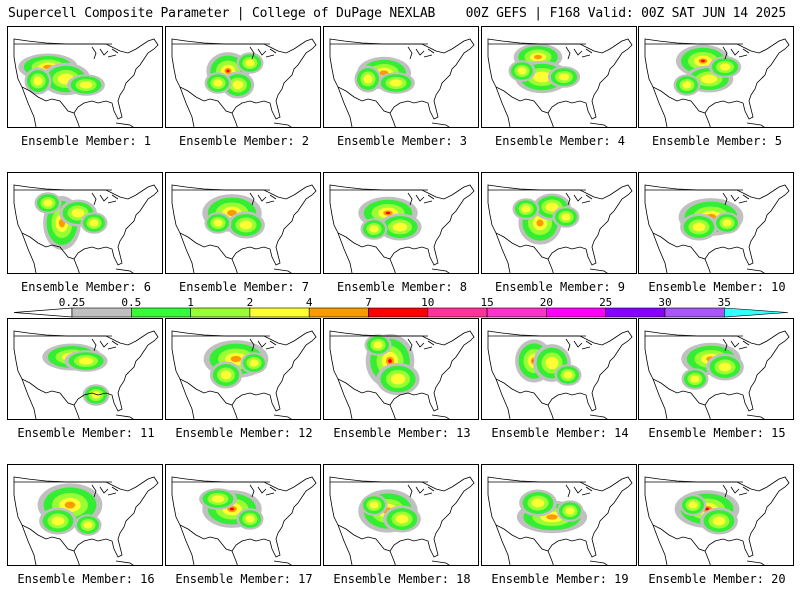 The height and width of the screenshot is (600, 800). Describe the element at coordinates (402, 287) in the screenshot. I see `ensemble-member-label: Ensemble Member: 8` at that location.